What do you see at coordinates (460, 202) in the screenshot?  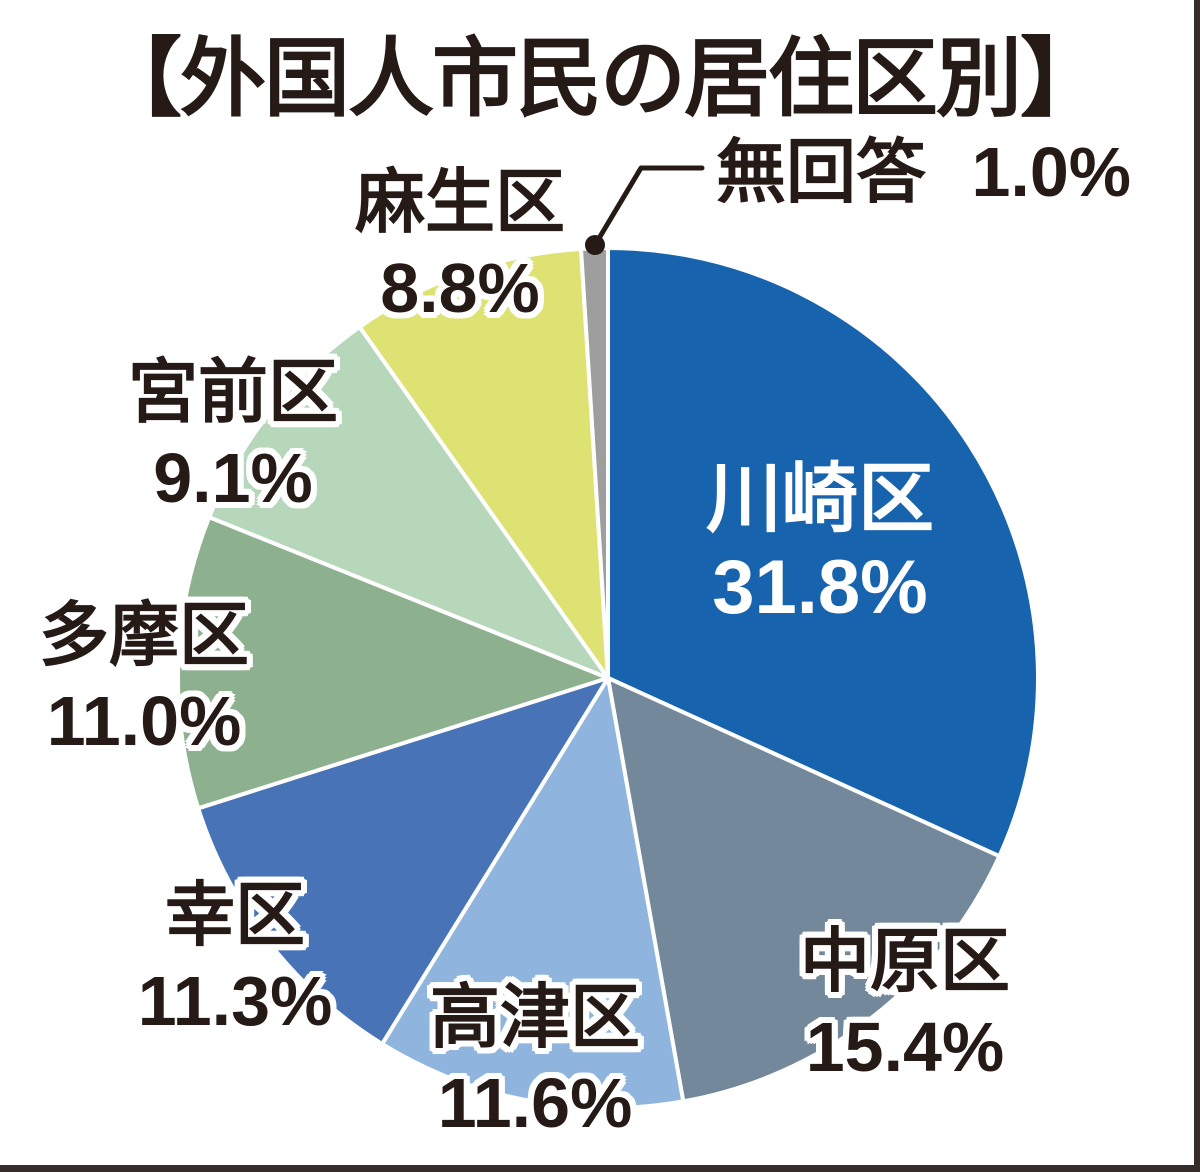 I see `slice-name: 麻生区` at bounding box center [460, 202].